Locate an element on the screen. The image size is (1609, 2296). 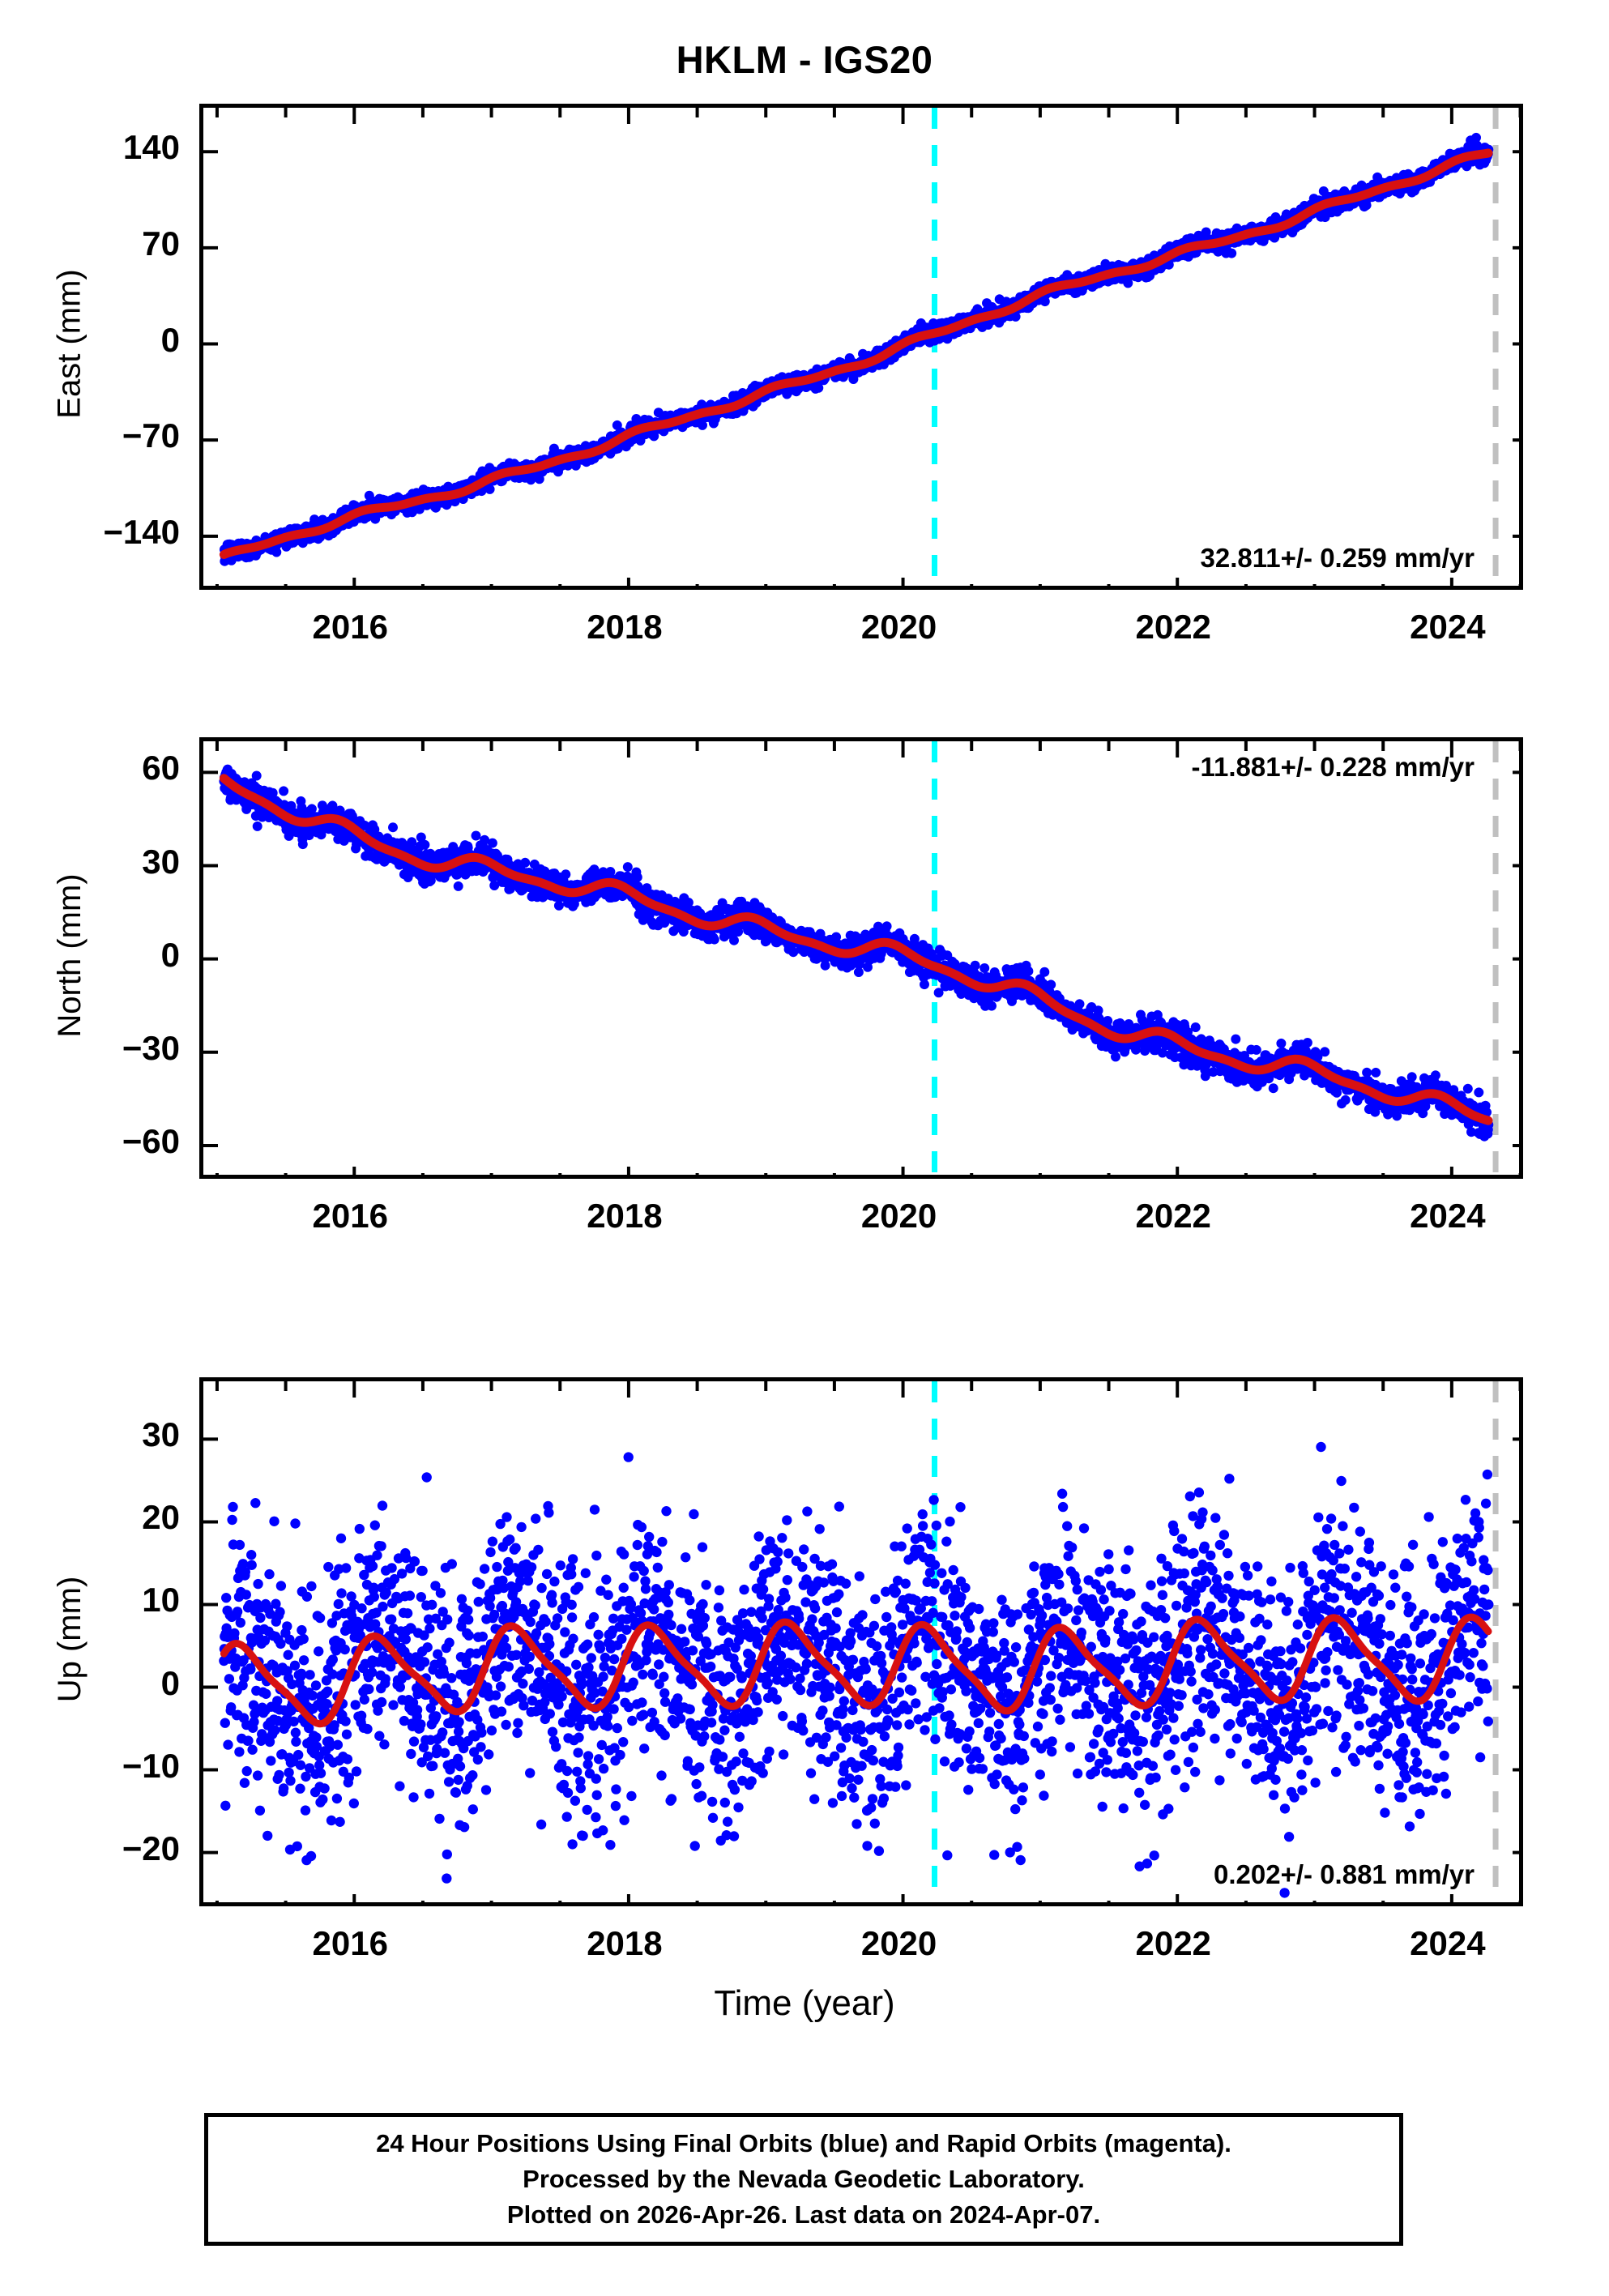
model-curve-up is located at coordinates (856, 1670).